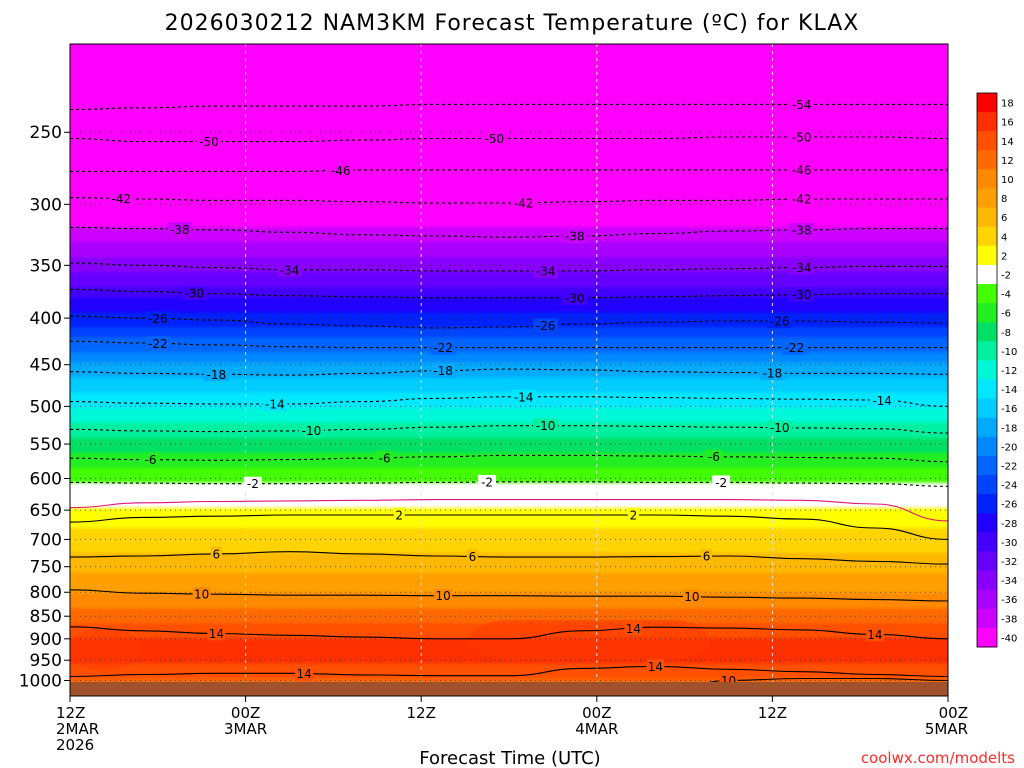 The width and height of the screenshot is (1024, 768). I want to click on colorbar-label: -12, so click(1009, 371).